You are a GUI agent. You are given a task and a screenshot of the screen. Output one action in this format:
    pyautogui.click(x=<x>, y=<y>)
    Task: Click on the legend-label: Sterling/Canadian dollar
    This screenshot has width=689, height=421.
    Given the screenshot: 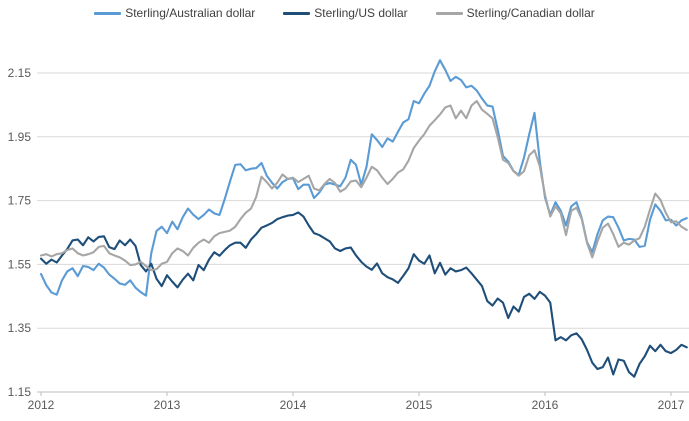 What is the action you would take?
    pyautogui.click(x=530, y=13)
    